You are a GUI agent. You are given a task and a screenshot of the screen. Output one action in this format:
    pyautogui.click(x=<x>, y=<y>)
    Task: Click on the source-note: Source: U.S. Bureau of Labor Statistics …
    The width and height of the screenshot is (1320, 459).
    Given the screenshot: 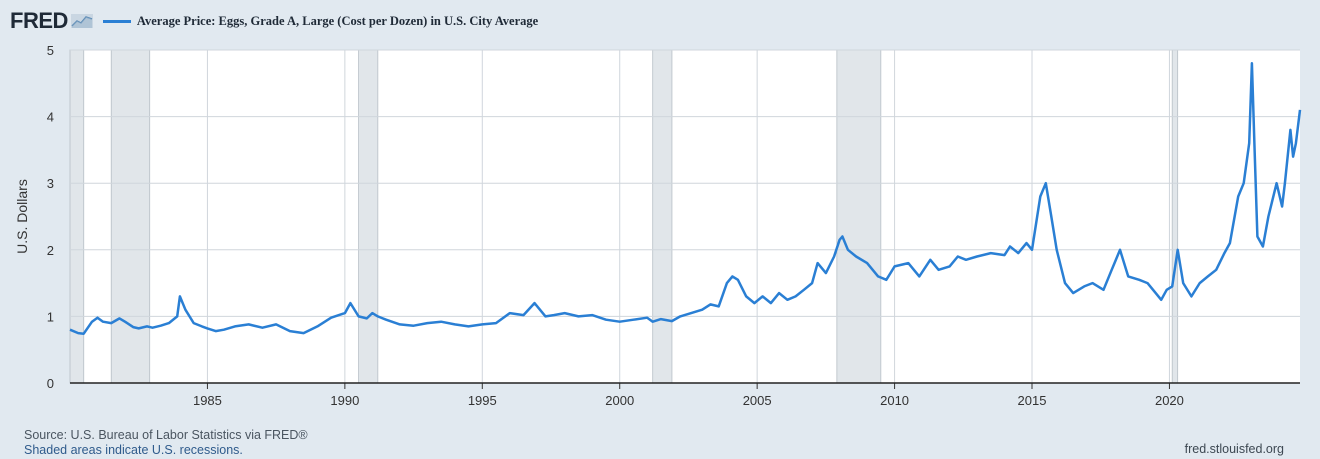 What is the action you would take?
    pyautogui.click(x=166, y=435)
    